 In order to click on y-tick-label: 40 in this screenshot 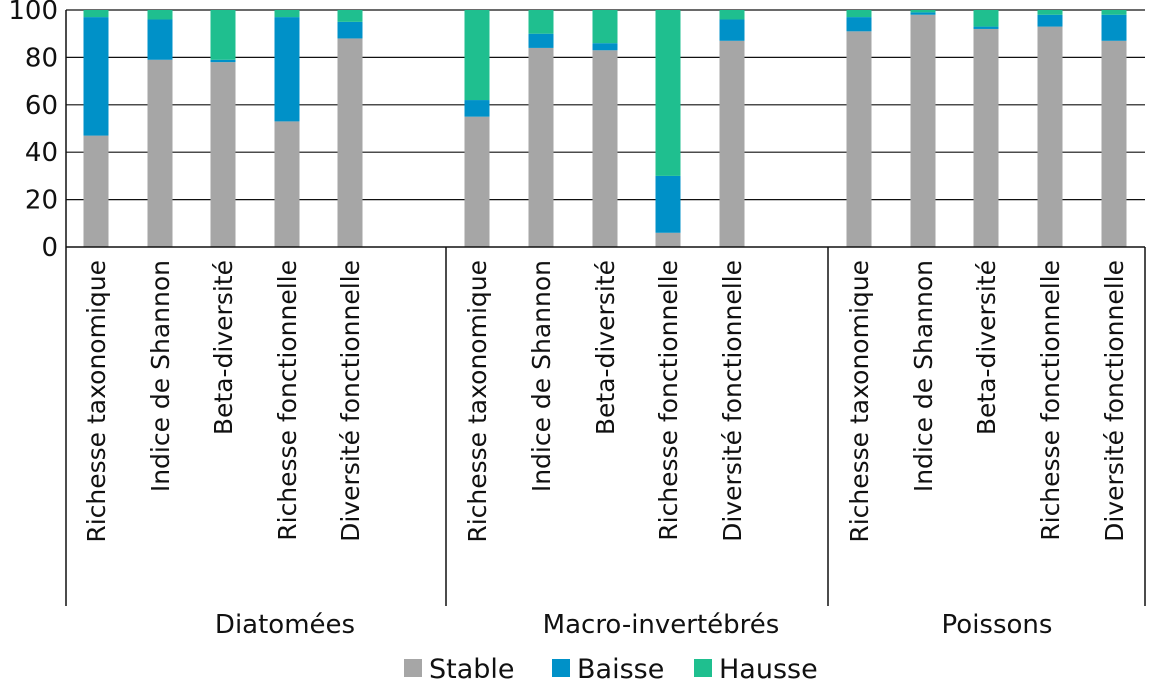, I will do `click(41, 153)`.